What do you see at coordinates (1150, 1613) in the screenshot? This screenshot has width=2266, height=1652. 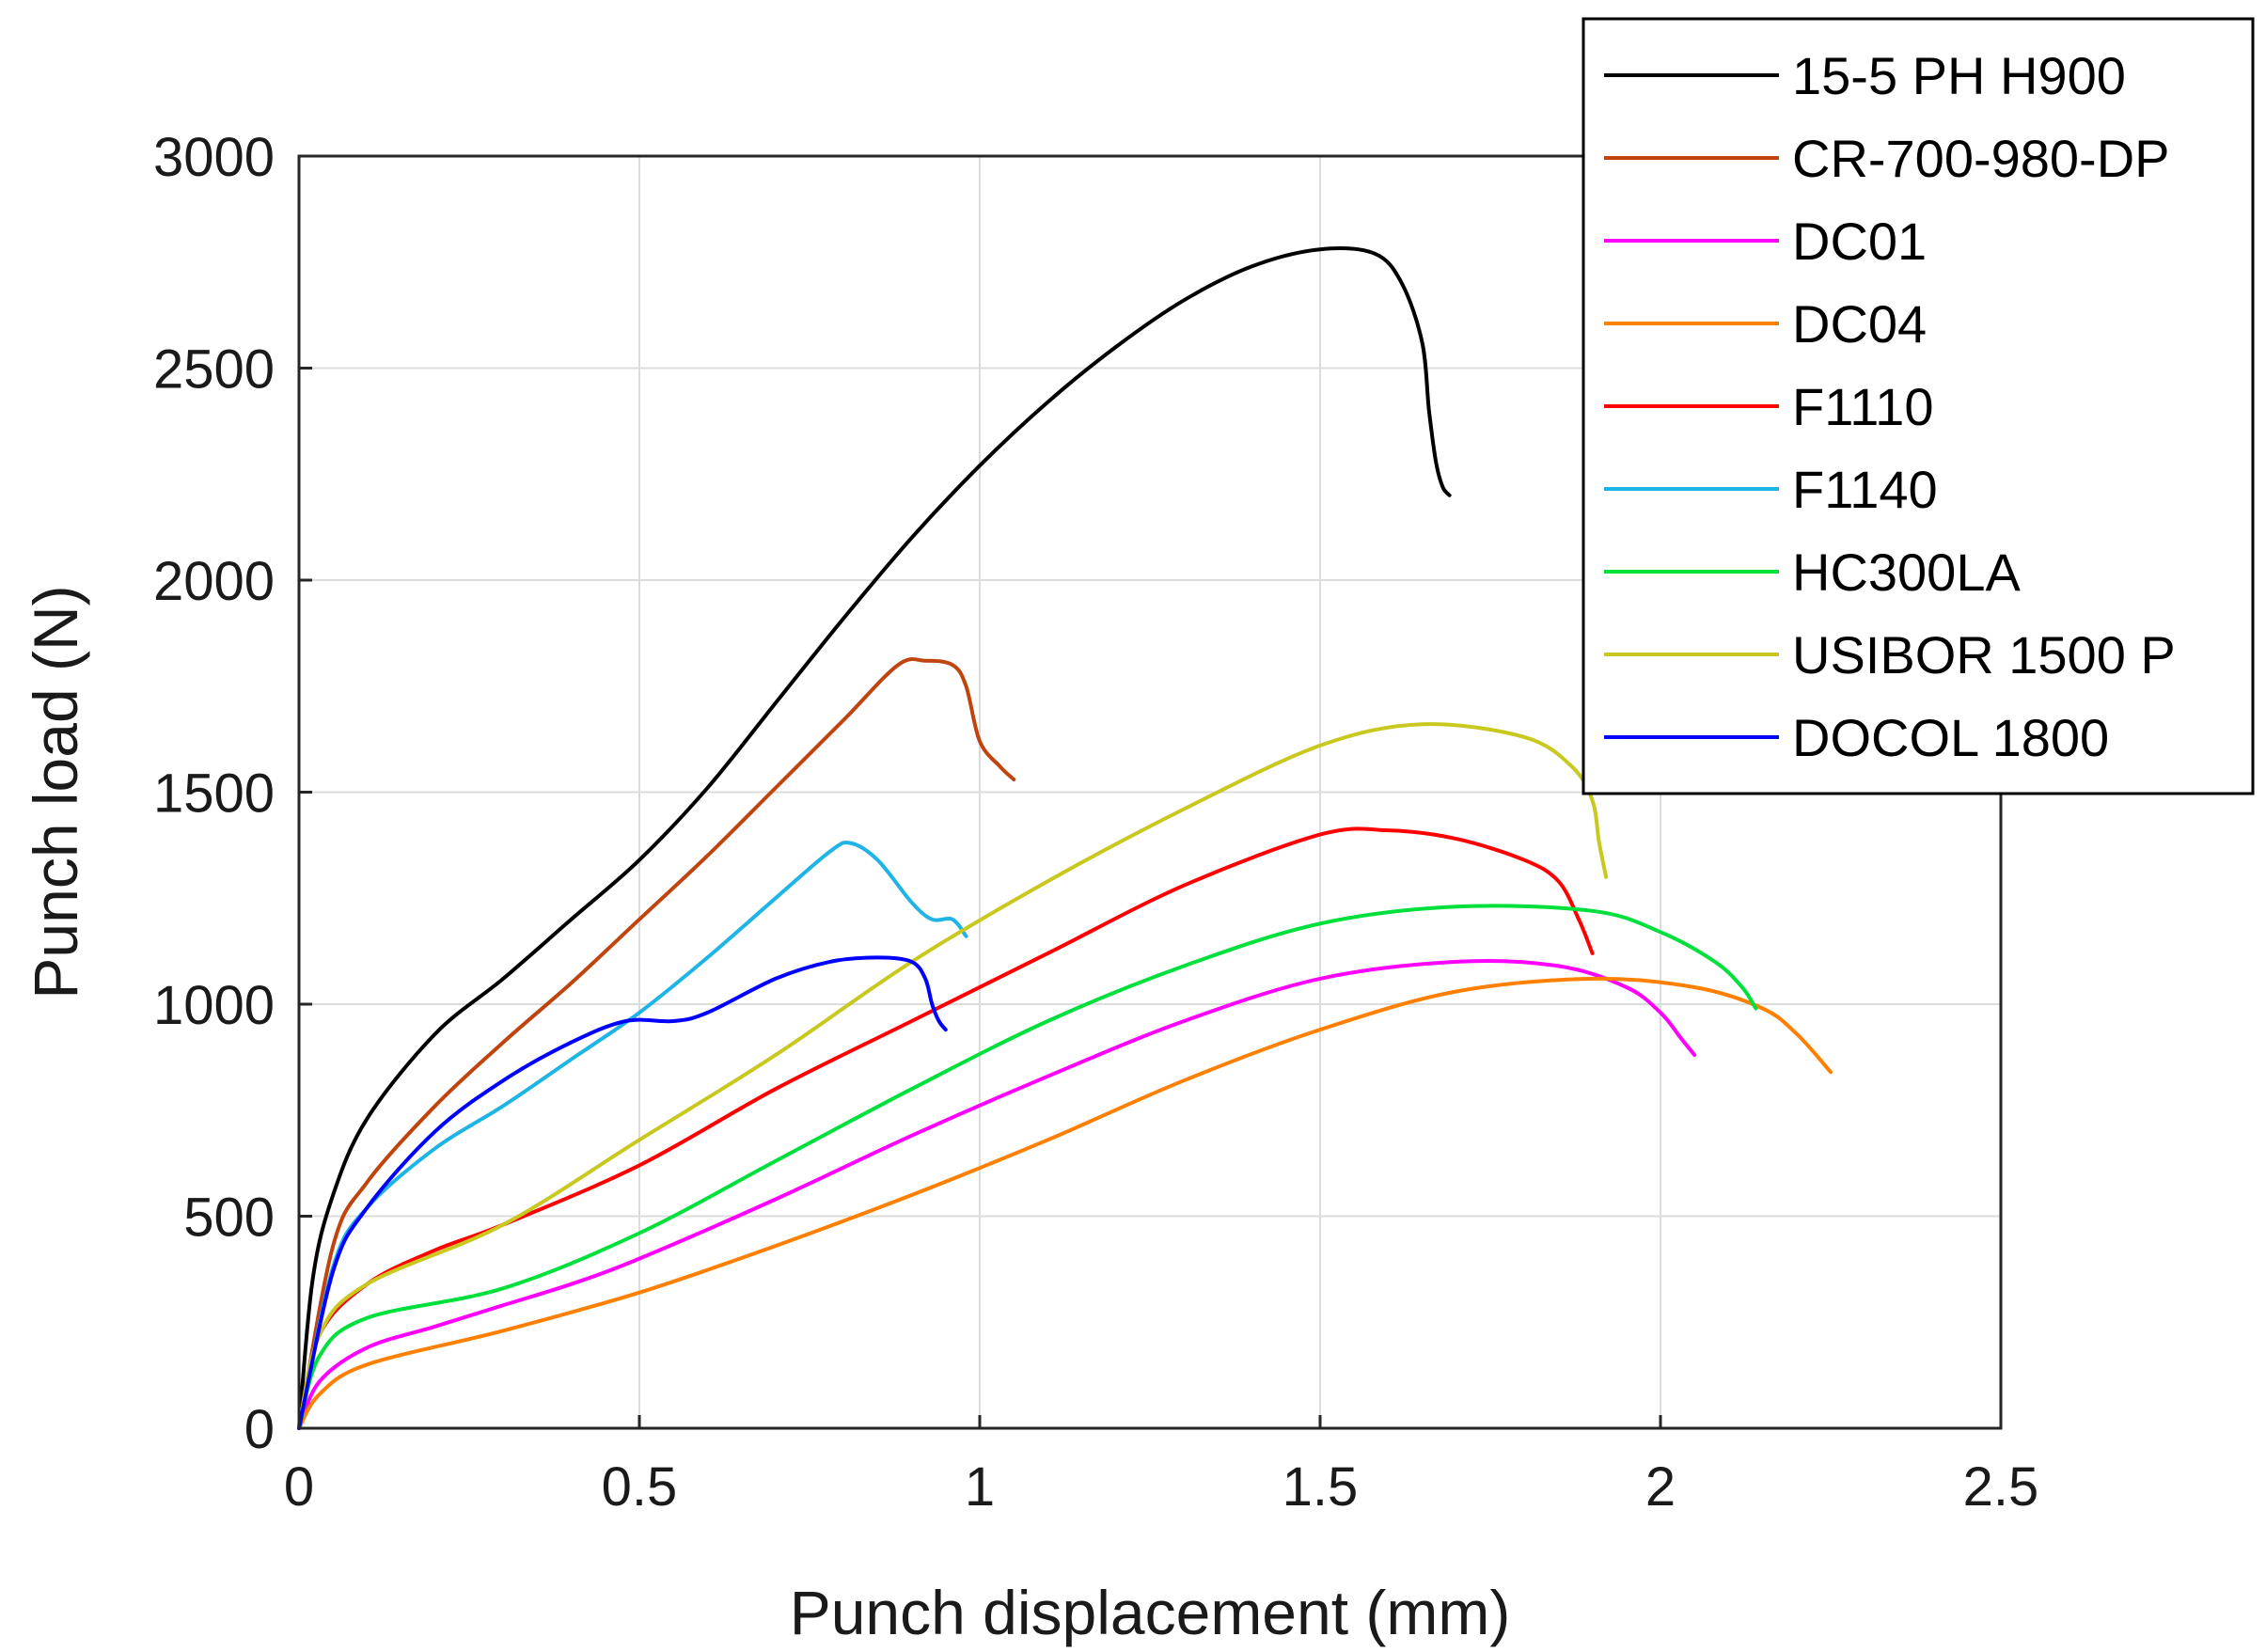 I see `x-axis-label: Punch displacement (mm)` at bounding box center [1150, 1613].